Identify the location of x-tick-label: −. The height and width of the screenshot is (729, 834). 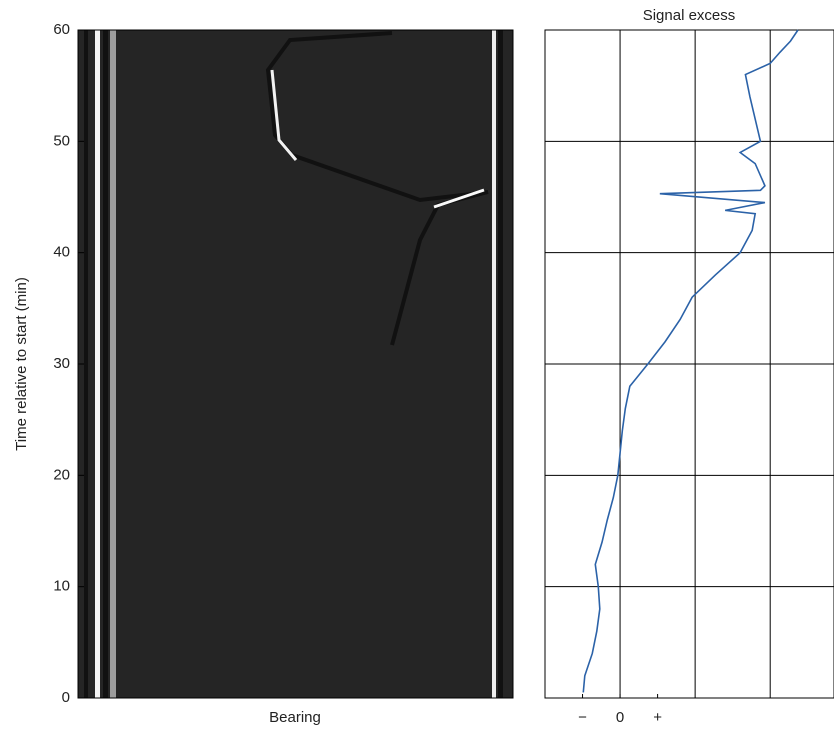
(582, 717).